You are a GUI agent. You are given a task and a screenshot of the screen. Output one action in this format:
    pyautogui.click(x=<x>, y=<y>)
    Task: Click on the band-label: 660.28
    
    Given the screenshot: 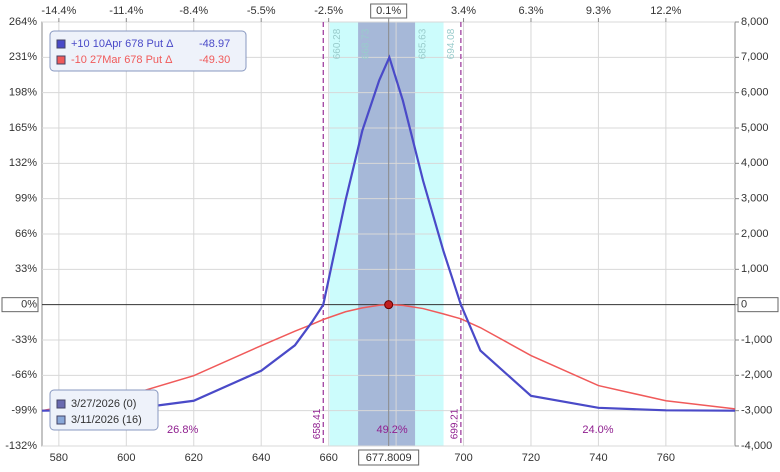 What is the action you would take?
    pyautogui.click(x=337, y=43)
    